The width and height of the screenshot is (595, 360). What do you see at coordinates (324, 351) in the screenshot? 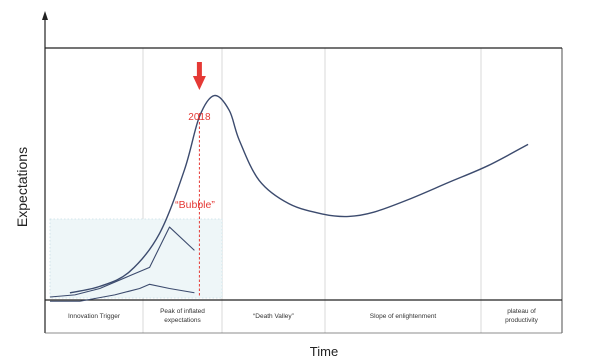
I see `x-axis-title: Time` at bounding box center [324, 351].